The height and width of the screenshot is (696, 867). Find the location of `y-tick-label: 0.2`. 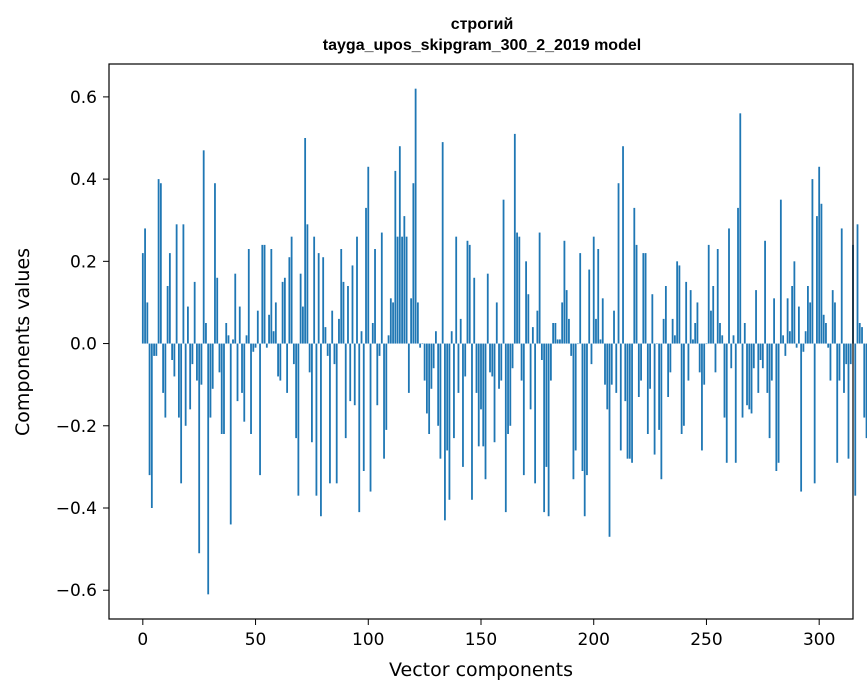

y-tick-label: 0.2 is located at coordinates (83, 262).